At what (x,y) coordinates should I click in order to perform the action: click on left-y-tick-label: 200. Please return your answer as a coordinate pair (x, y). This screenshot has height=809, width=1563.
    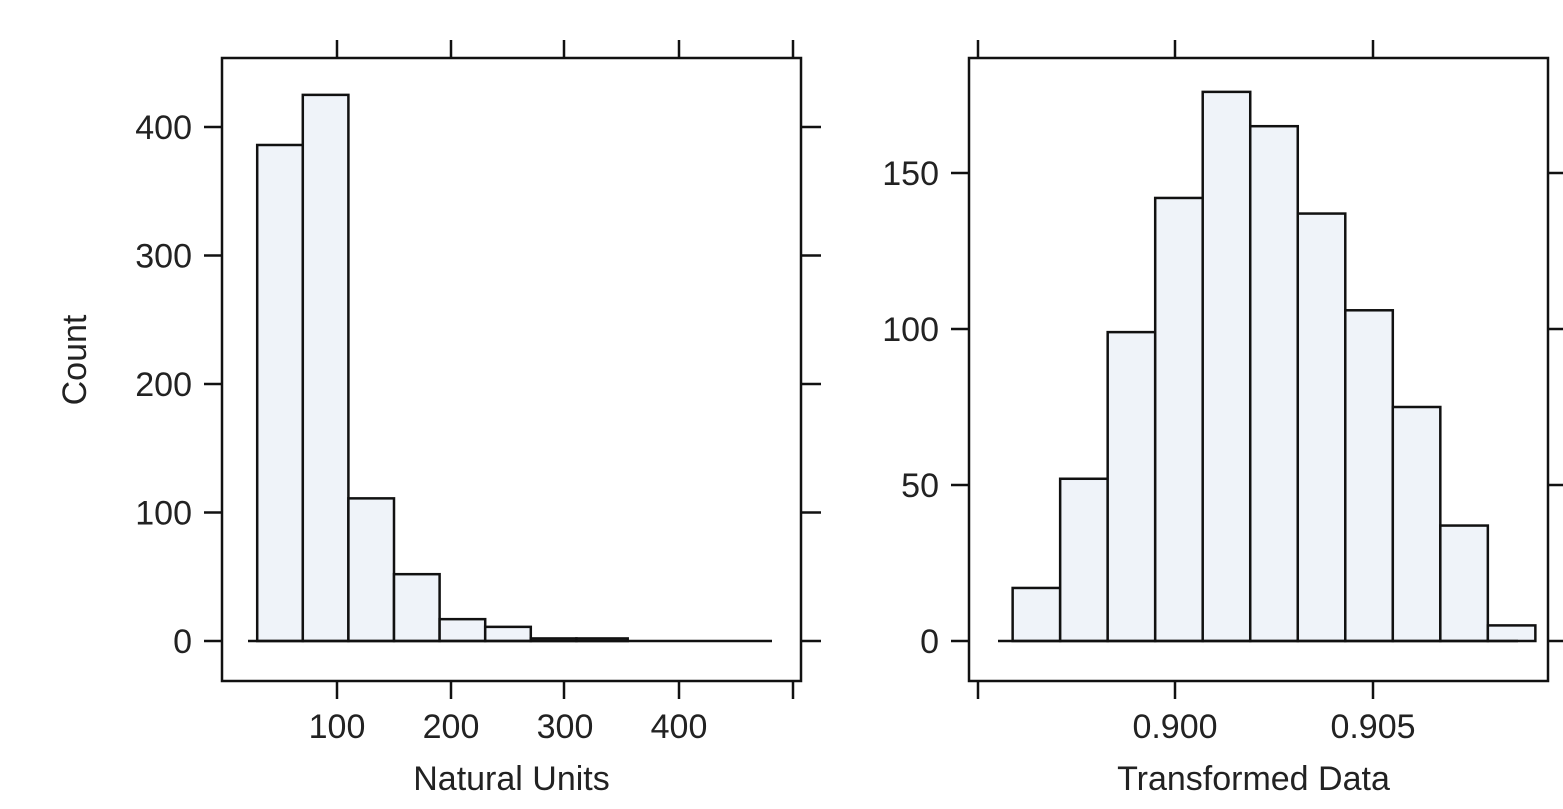
    Looking at the image, I should click on (163, 385).